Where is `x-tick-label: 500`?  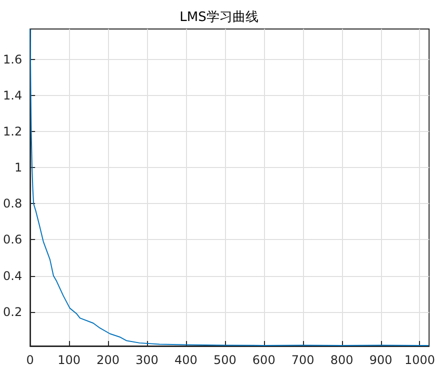 x-tick-label: 500 is located at coordinates (224, 360).